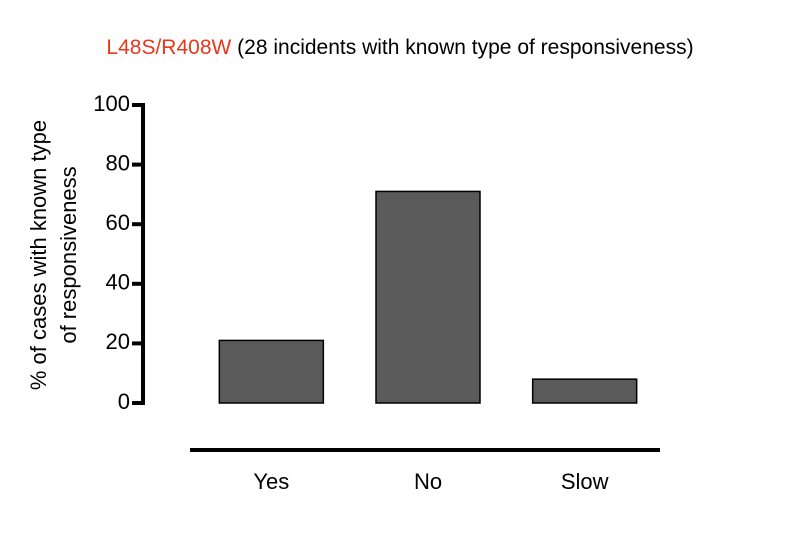 The width and height of the screenshot is (800, 550). I want to click on y-label-line: of responsiveness, so click(68, 254).